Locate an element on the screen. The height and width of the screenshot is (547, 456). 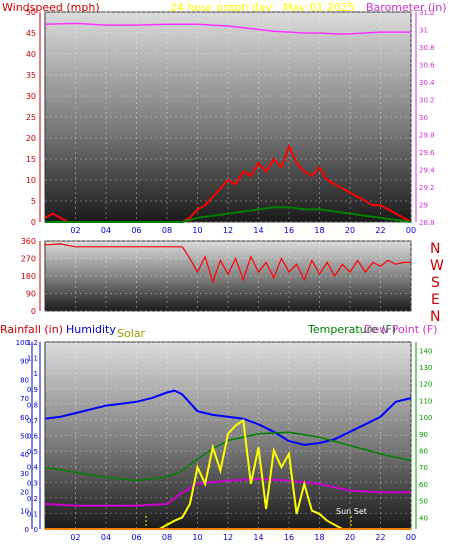
barometer-tick-label: 30.2 is located at coordinates (427, 101).